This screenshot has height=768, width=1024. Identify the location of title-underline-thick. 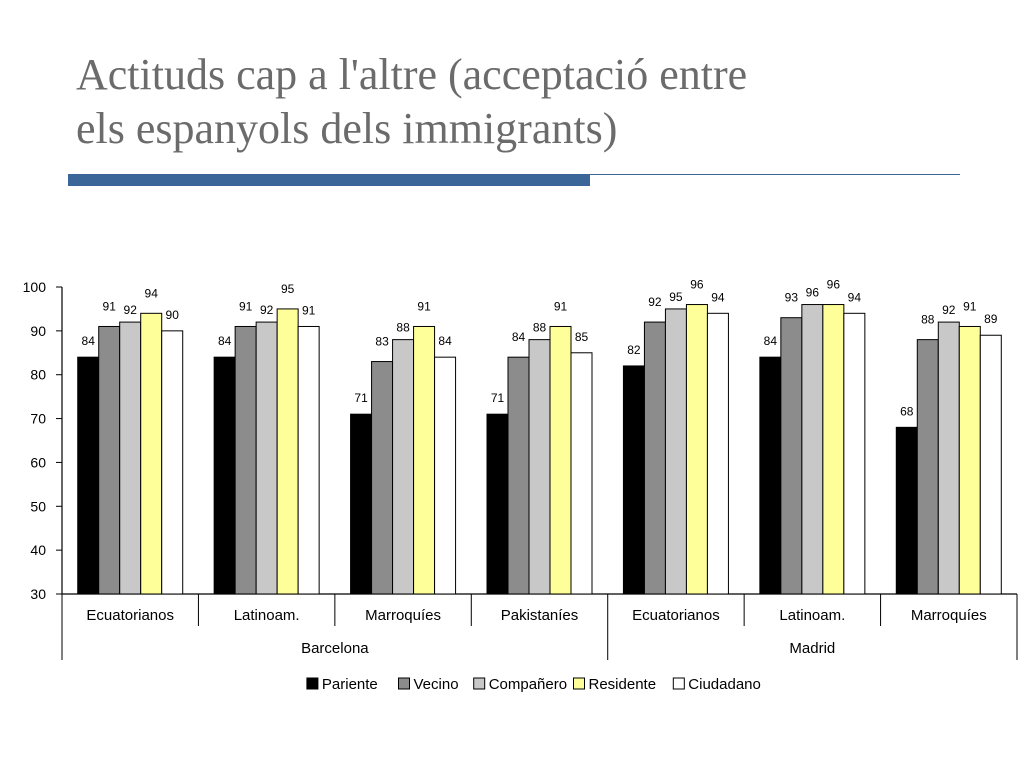
(329, 180).